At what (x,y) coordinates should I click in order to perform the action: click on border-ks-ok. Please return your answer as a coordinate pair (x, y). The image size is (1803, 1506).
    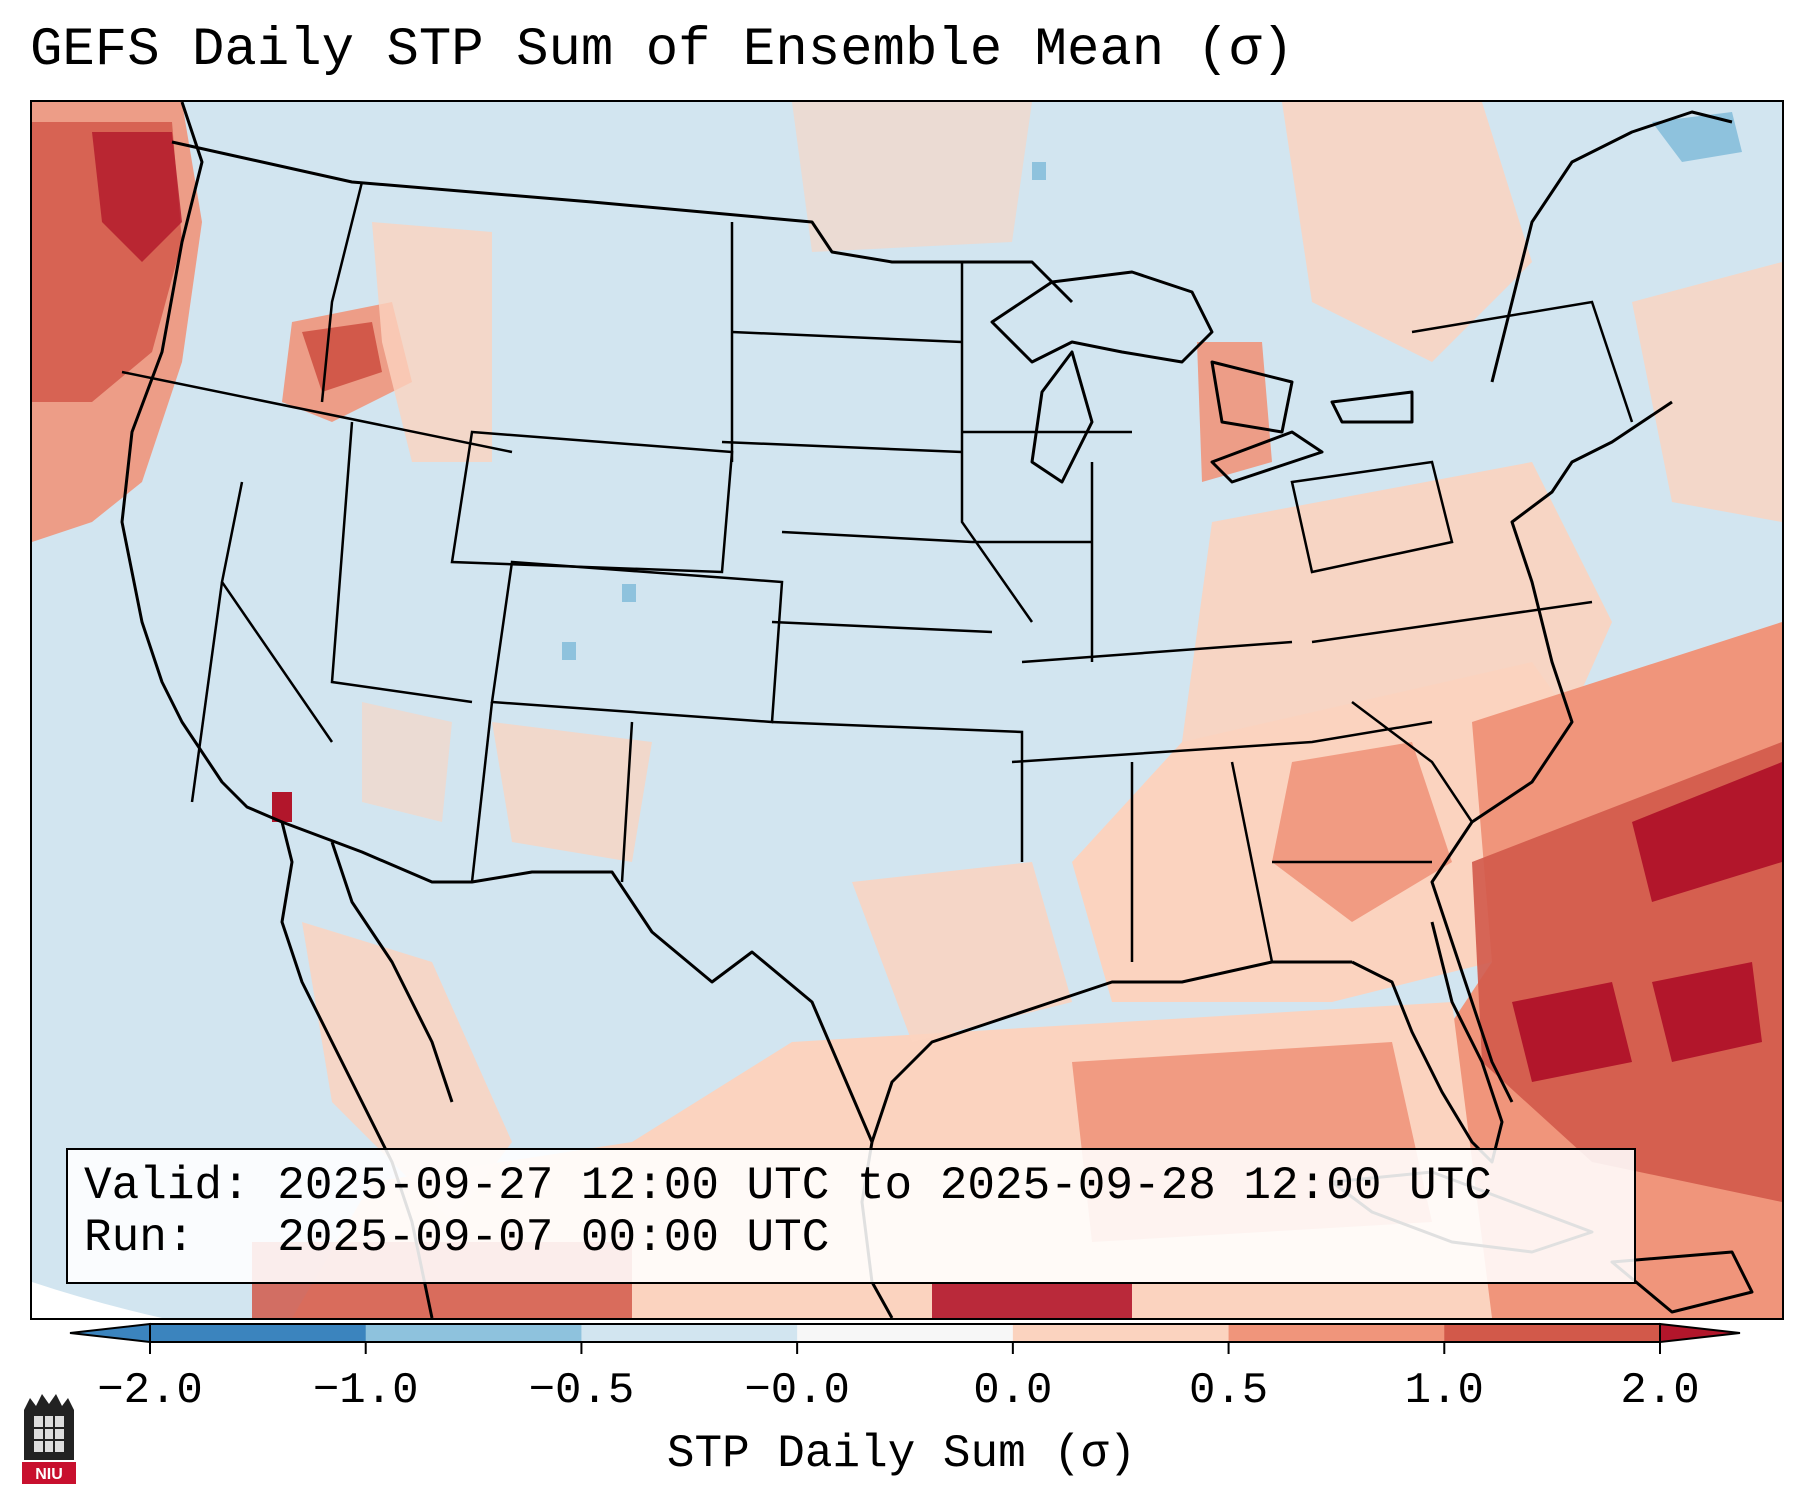
    Looking at the image, I should click on (882, 627).